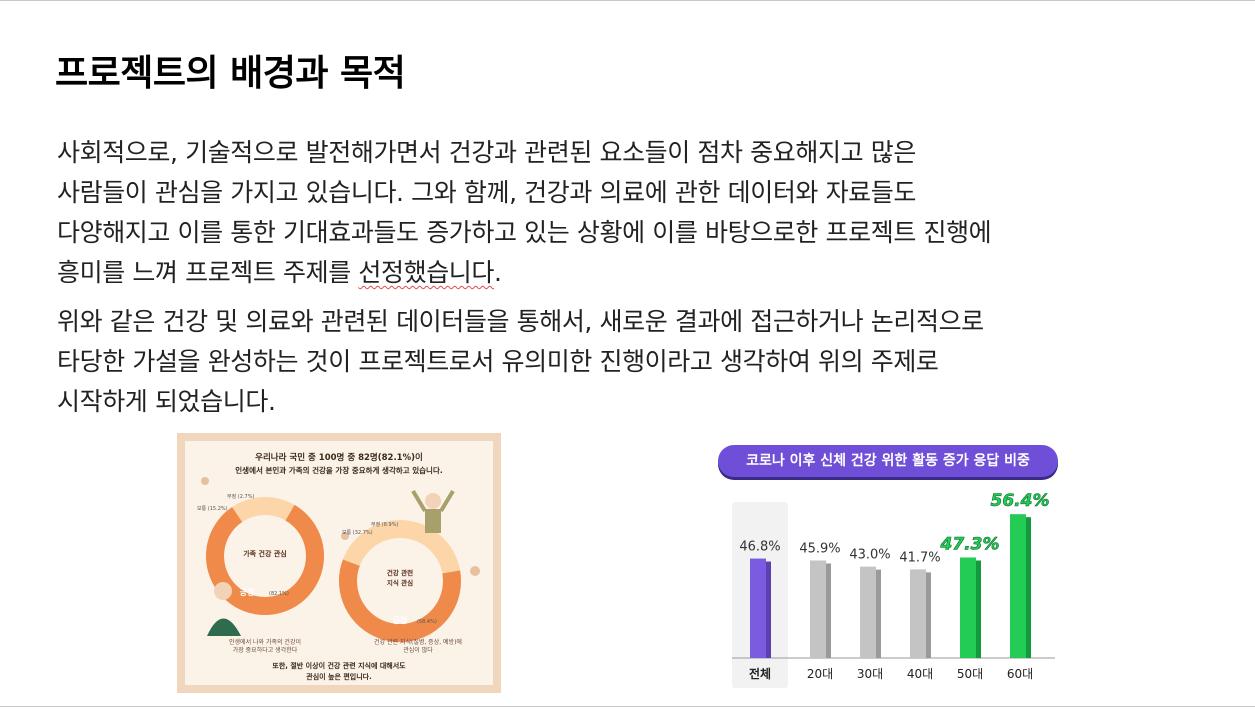  What do you see at coordinates (339, 666) in the screenshot?
I see `infographic-footer1: 또한, 절반 이상이 건강 관련 지식에 대해서도` at bounding box center [339, 666].